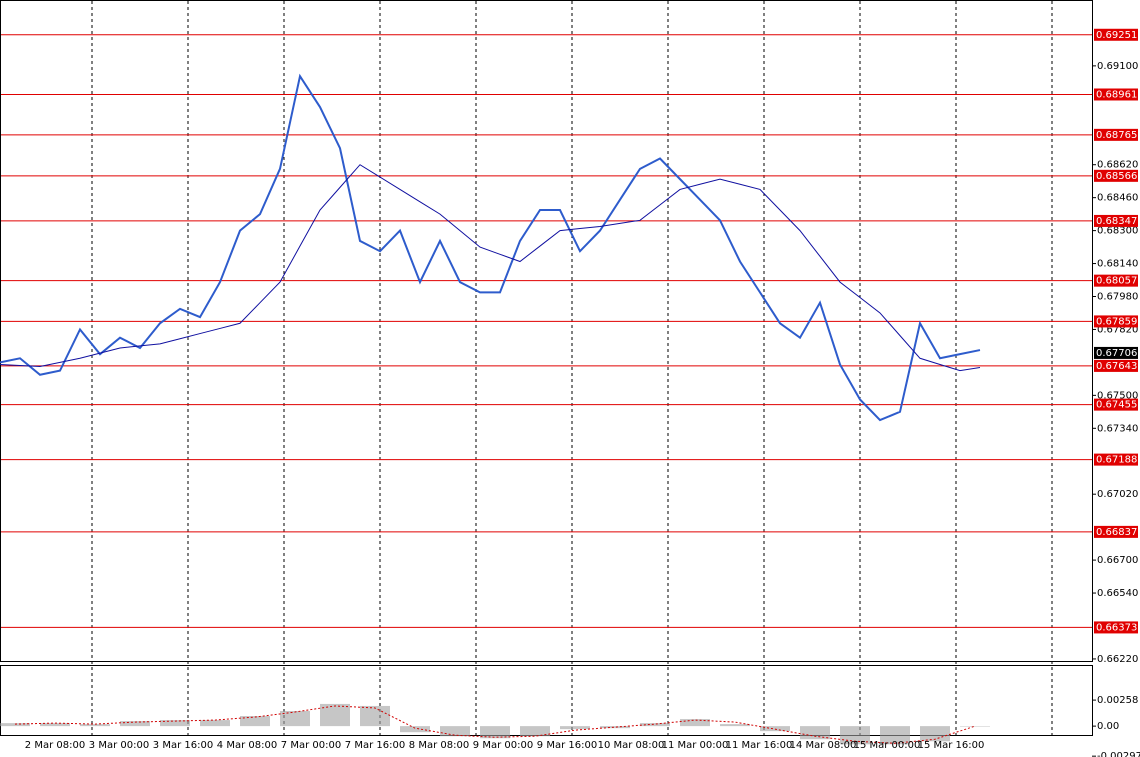  I want to click on level-label: 0.68961, so click(1116, 94).